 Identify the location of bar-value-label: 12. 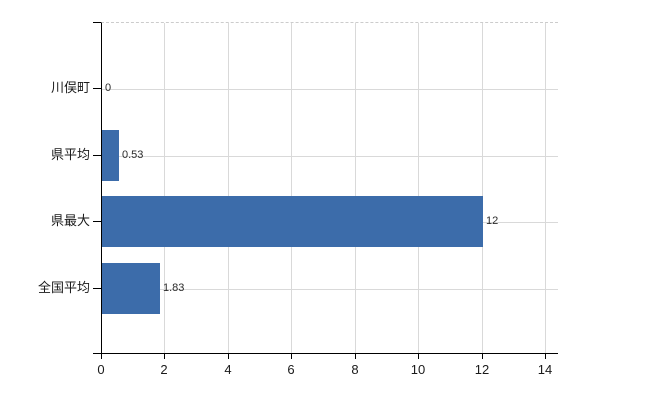
(492, 221).